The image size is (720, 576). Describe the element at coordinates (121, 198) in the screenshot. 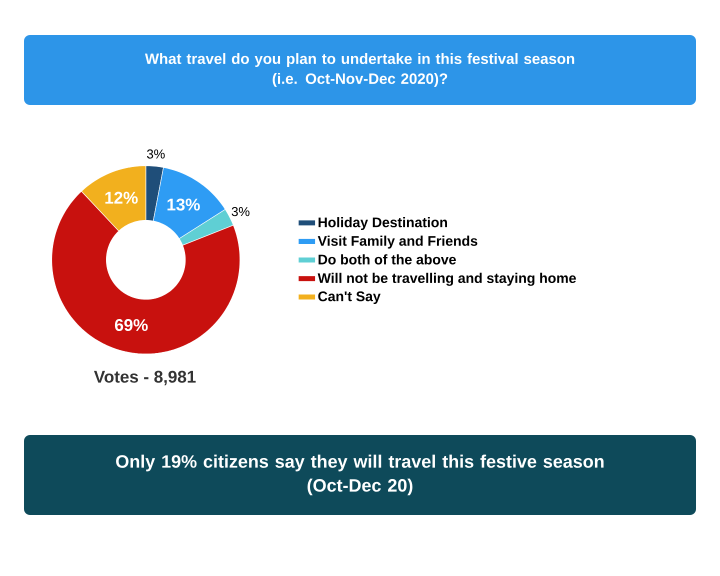

I see `data-label: 12%` at that location.